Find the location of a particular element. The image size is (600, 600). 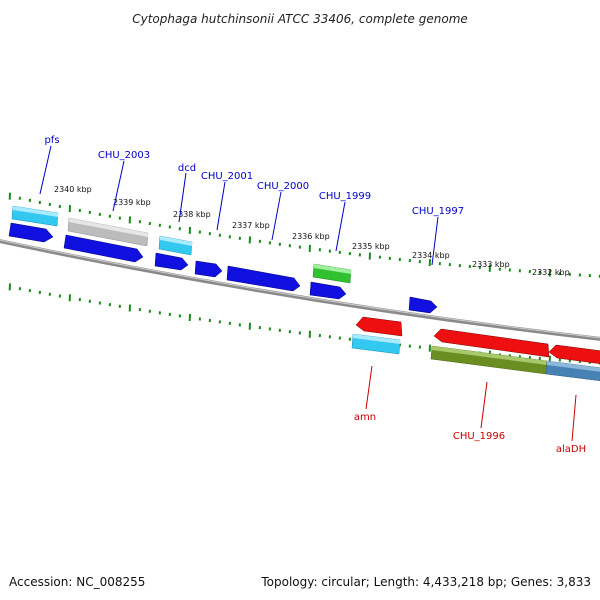

gene-label-chu-2003: CHU_2003 is located at coordinates (124, 155).